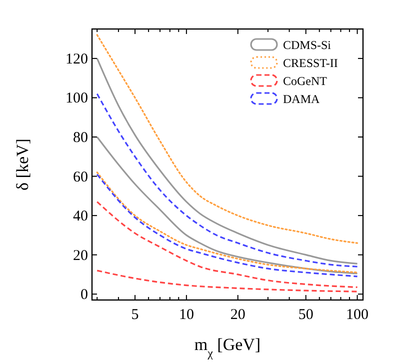  I want to click on y-tick-label: 60, so click(80, 177).